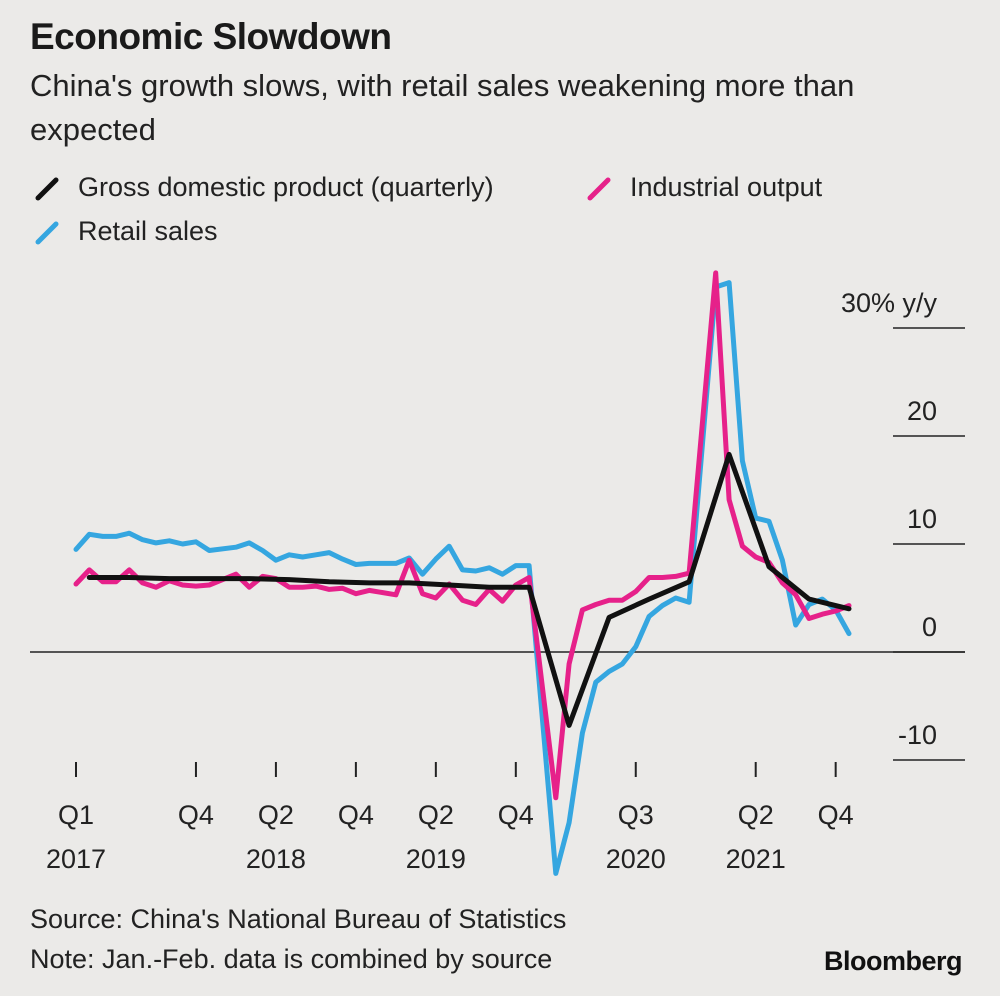  What do you see at coordinates (76, 859) in the screenshot?
I see `x-year-label: 2017` at bounding box center [76, 859].